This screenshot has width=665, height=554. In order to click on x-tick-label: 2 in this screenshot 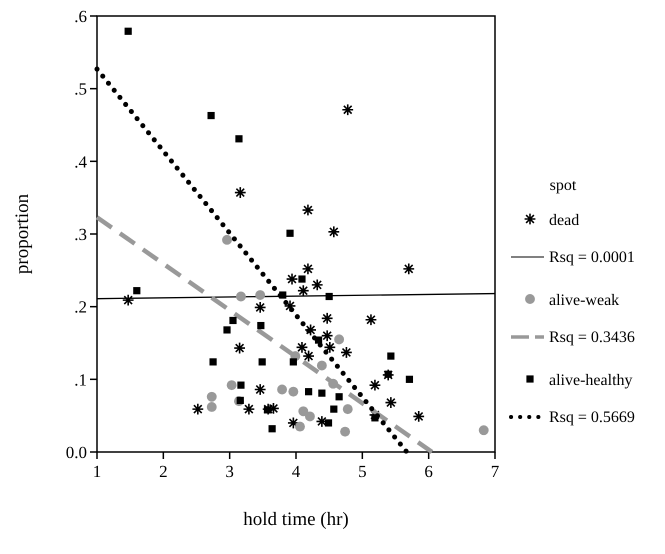, I will do `click(163, 471)`.